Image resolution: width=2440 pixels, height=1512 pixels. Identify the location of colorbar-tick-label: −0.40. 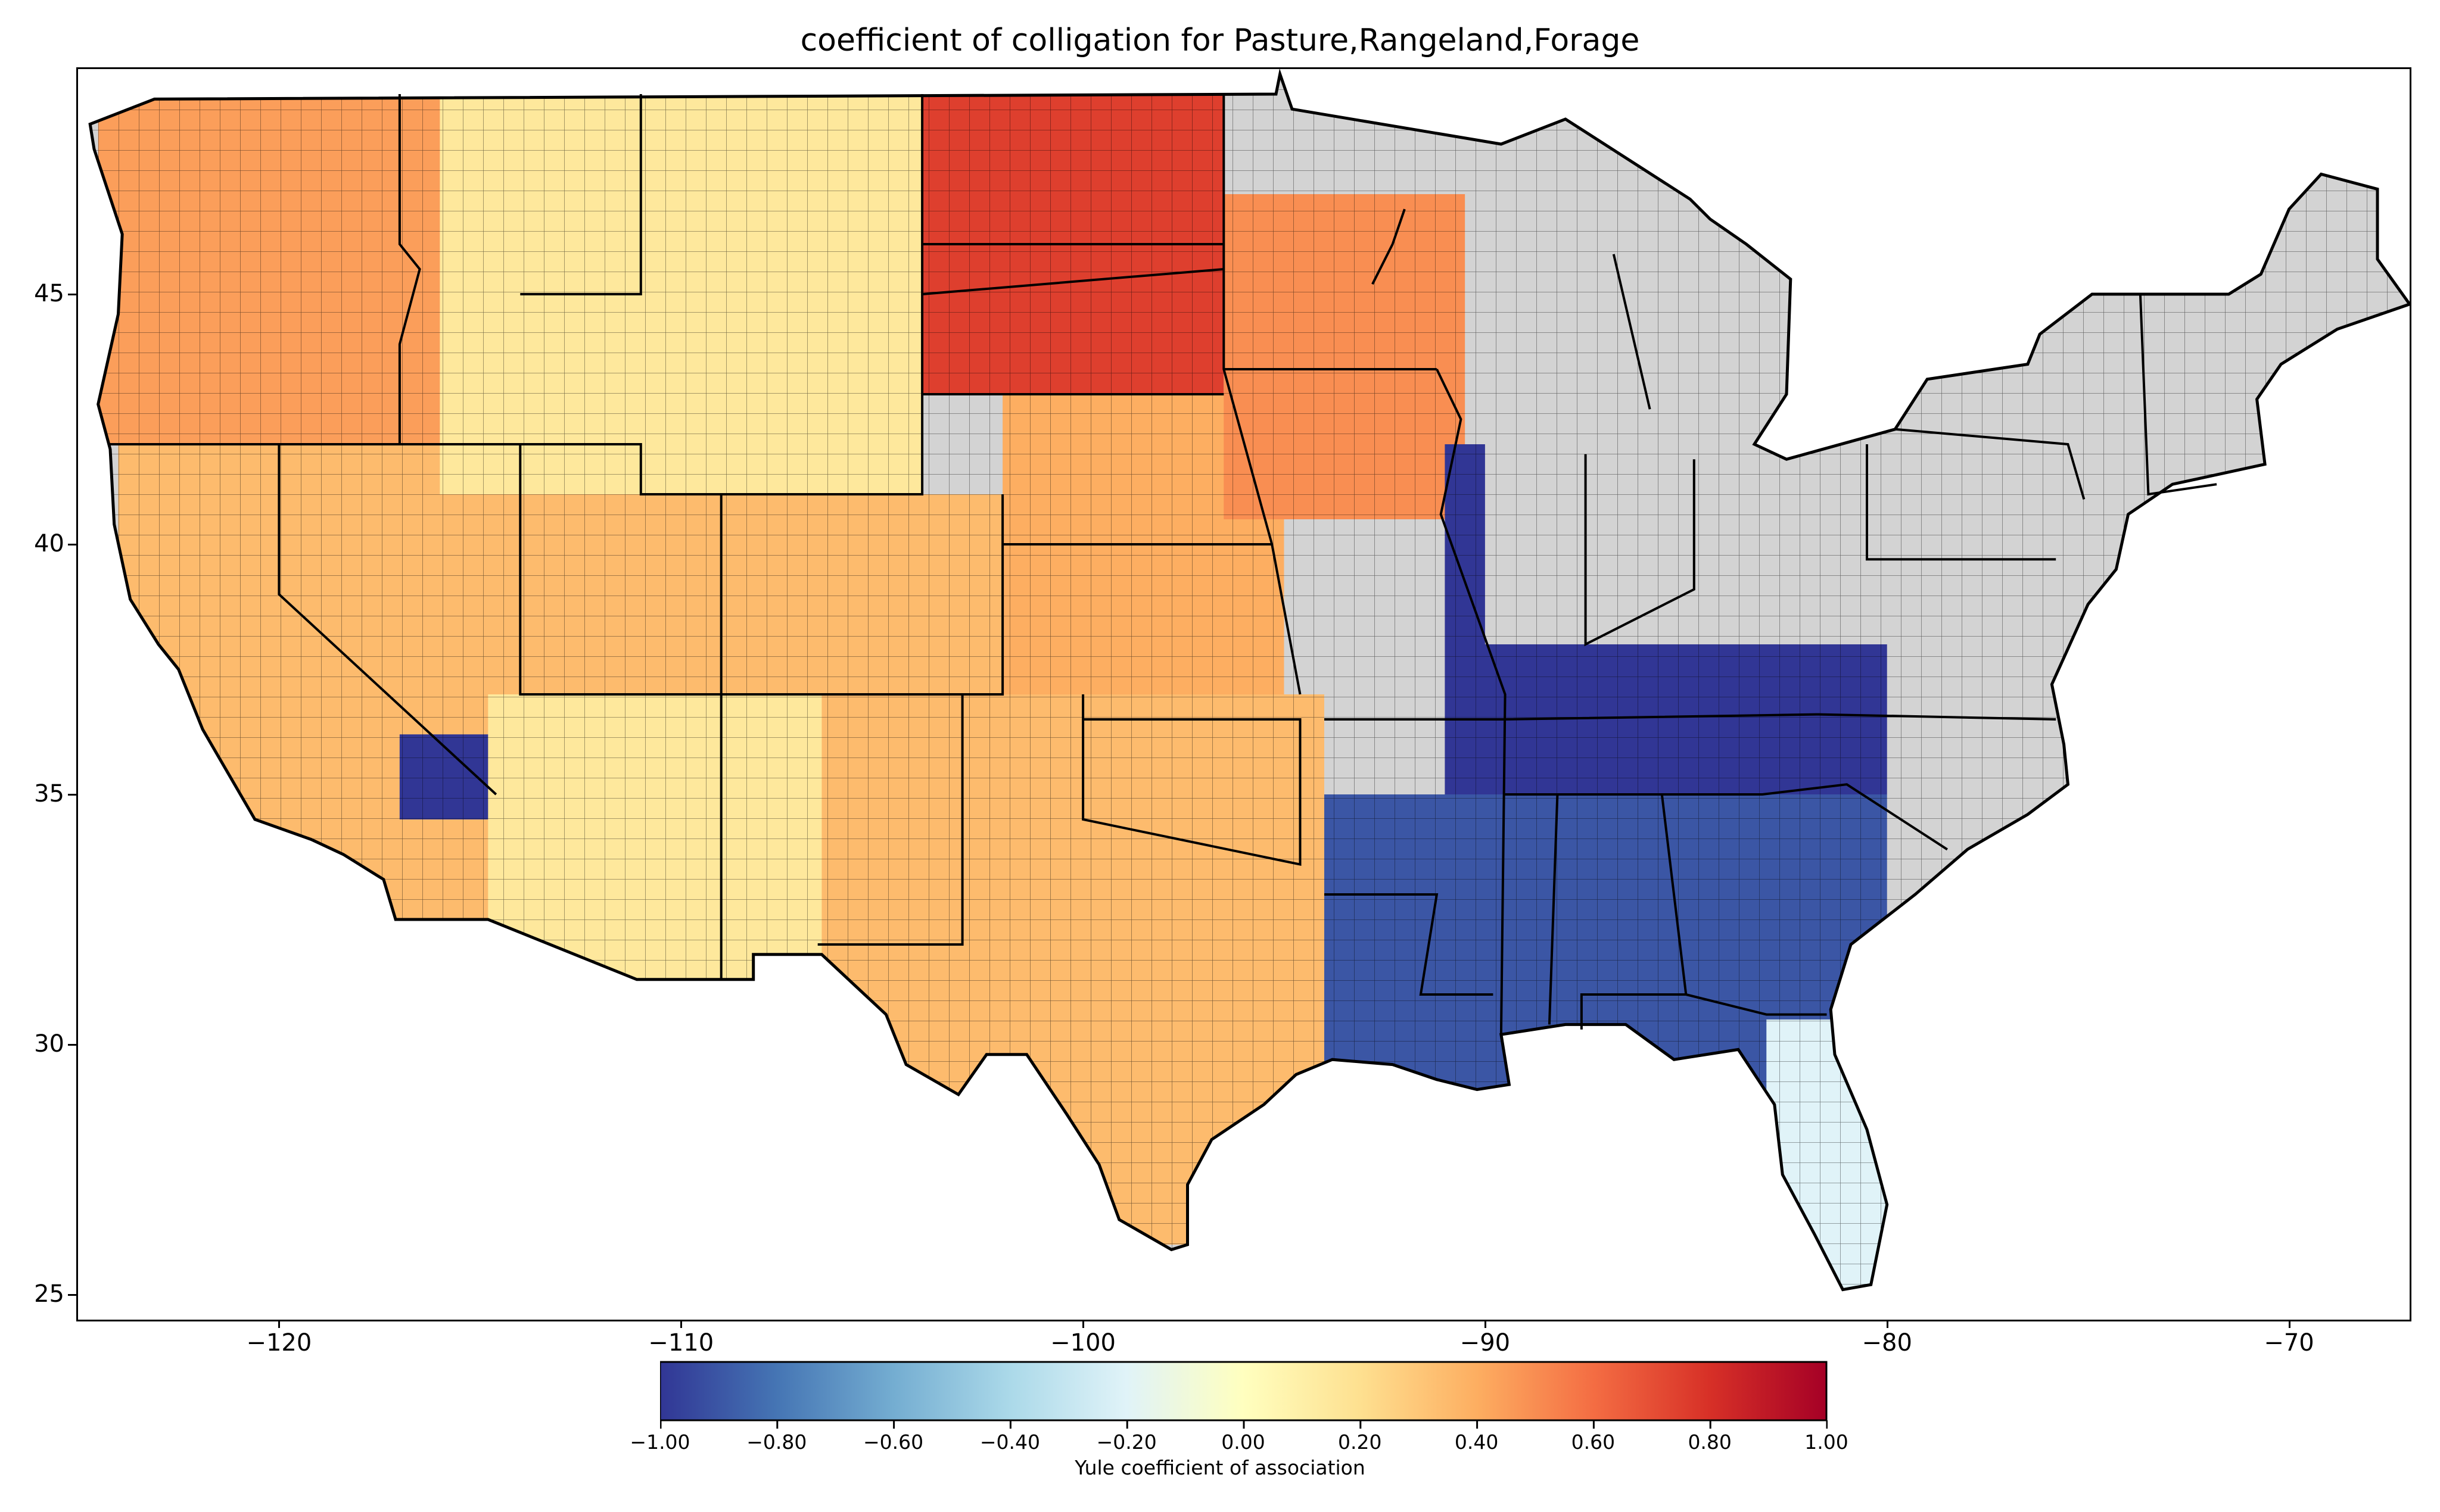
(1009, 1442).